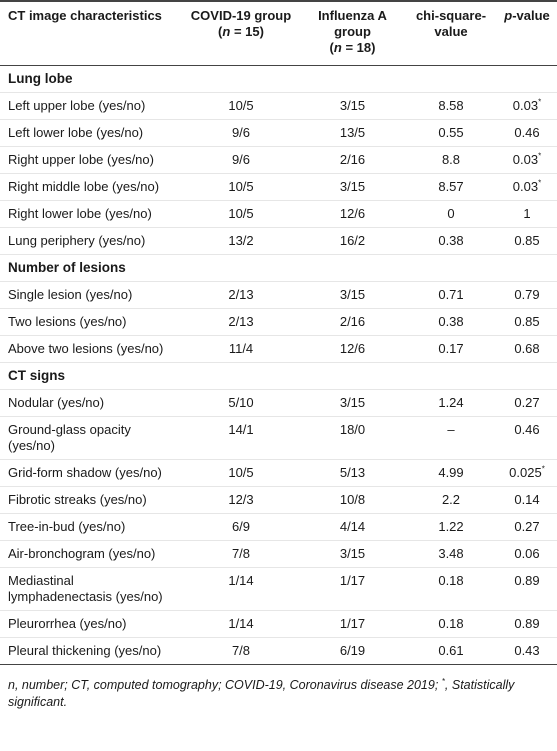  I want to click on cell: 0.43, so click(527, 651).